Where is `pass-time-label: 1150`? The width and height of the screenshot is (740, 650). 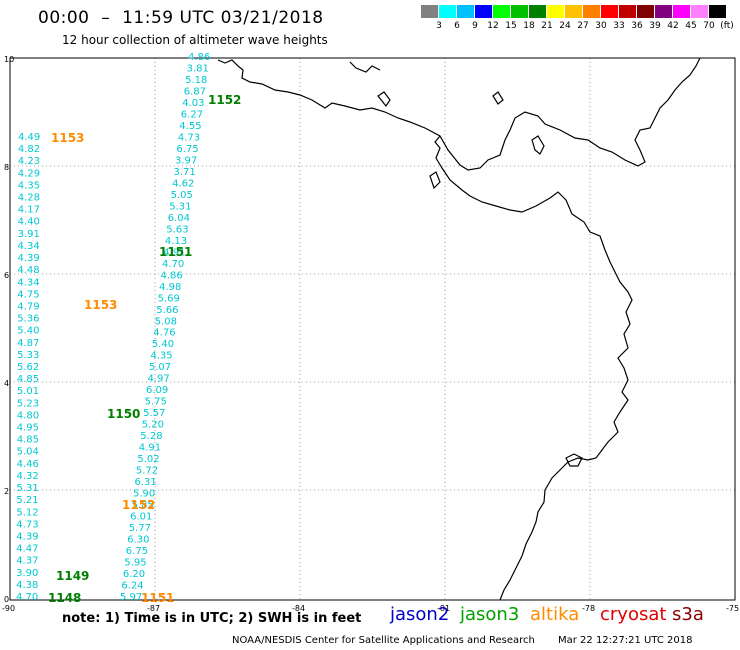
pass-time-label: 1150 is located at coordinates (123, 414).